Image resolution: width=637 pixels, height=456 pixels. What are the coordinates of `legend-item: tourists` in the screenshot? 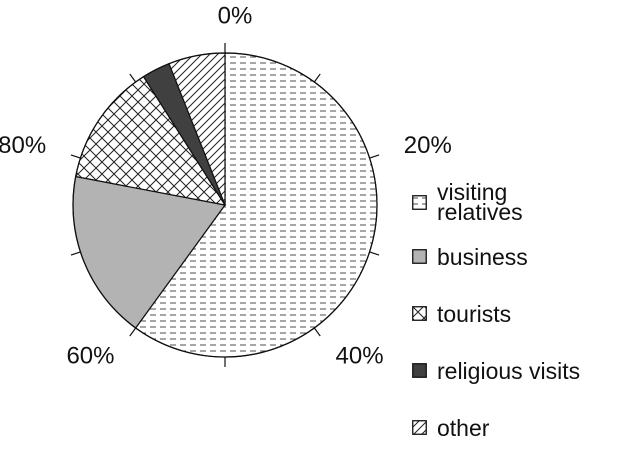 It's located at (496, 313).